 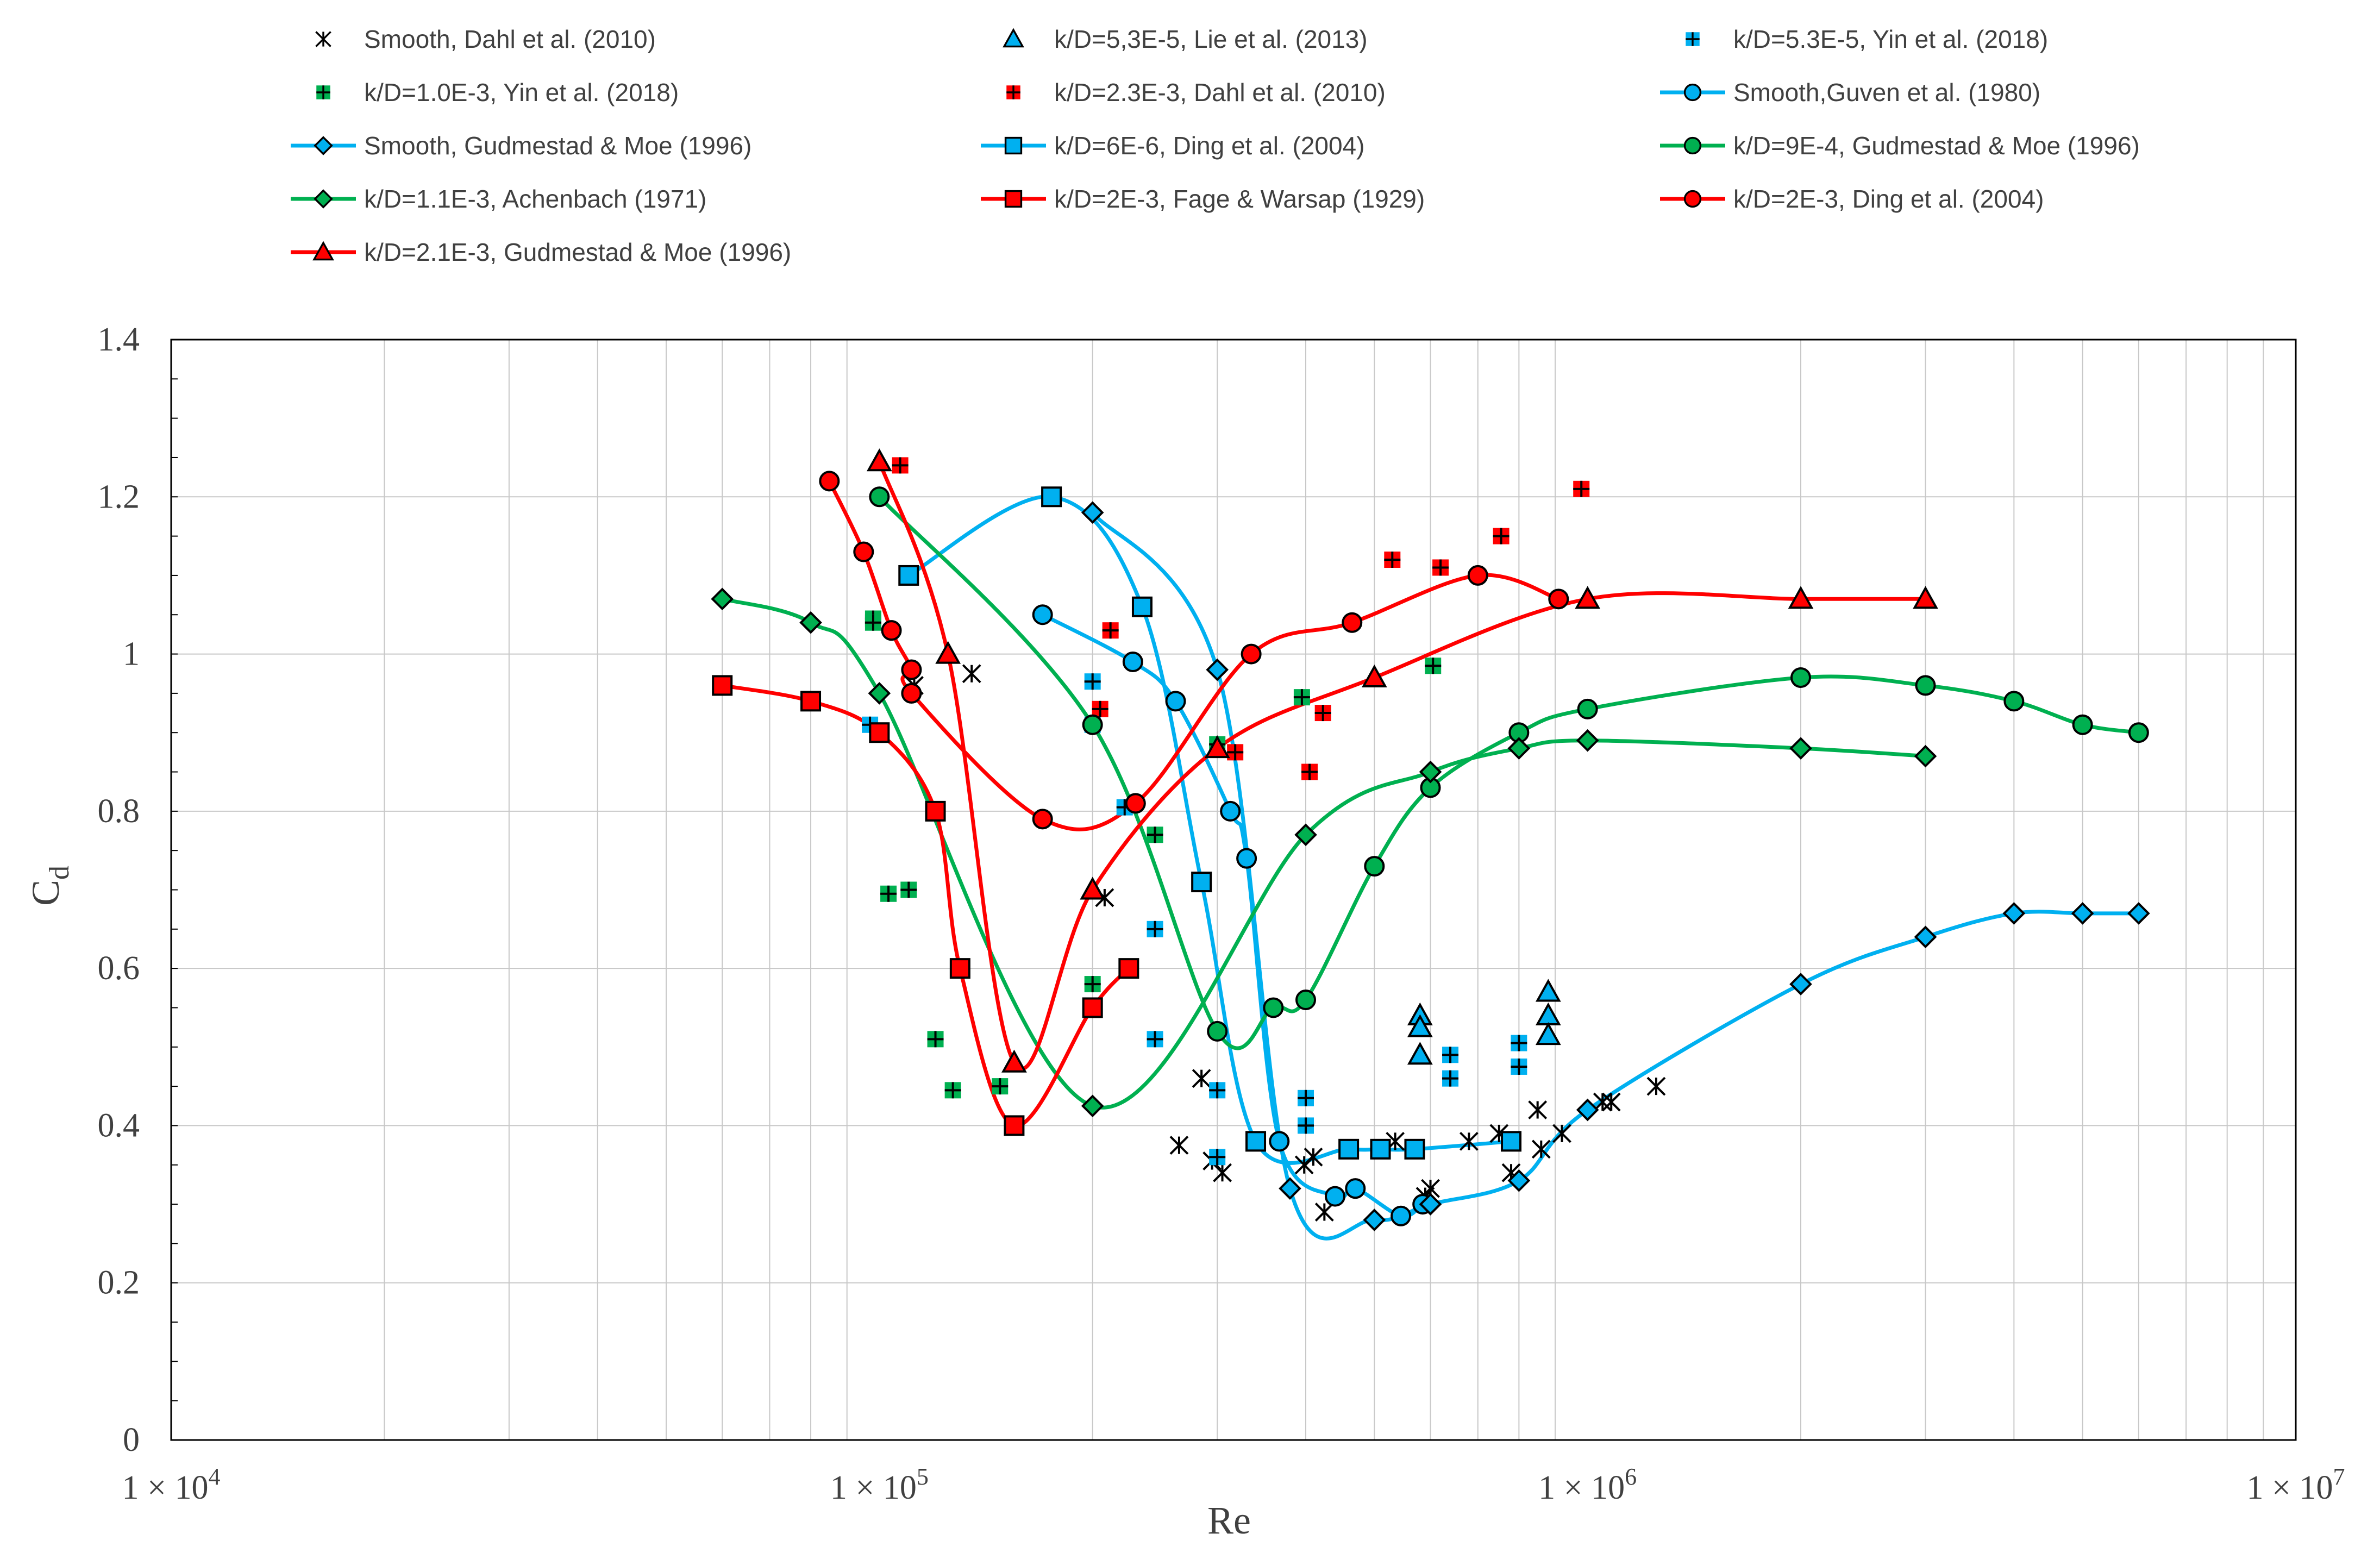 What do you see at coordinates (472, 39) in the screenshot?
I see `legend-item: Smooth, Dahl et al. (2010)` at bounding box center [472, 39].